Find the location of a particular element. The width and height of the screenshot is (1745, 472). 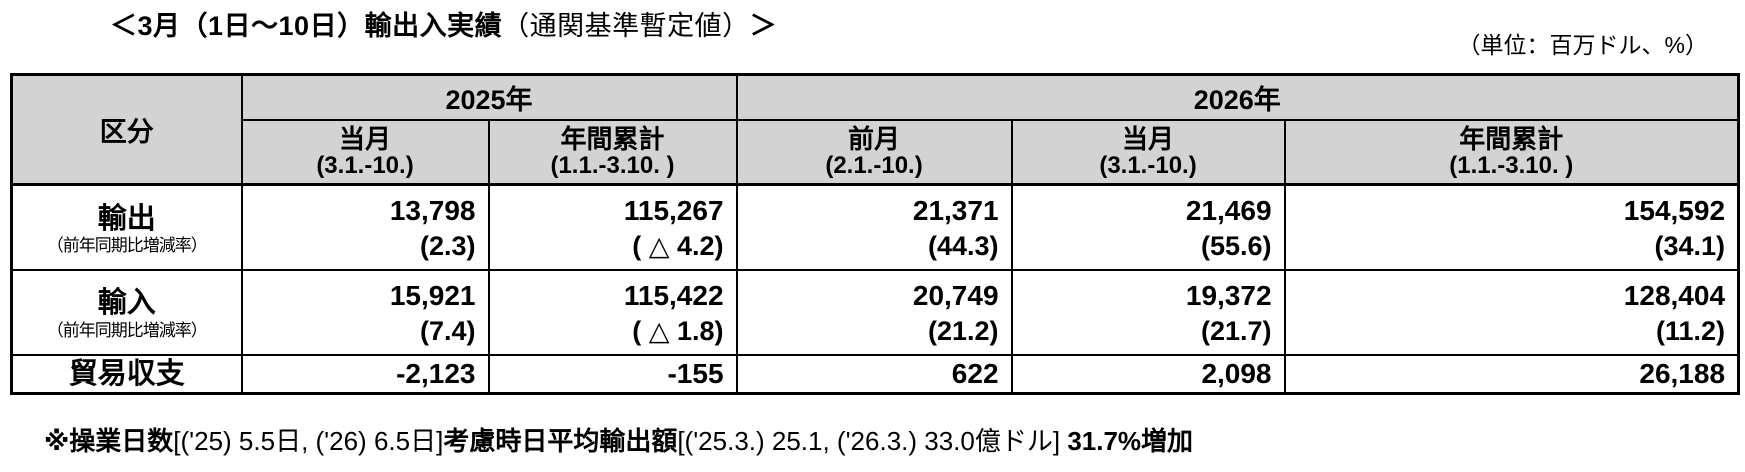

cell-balance-2026-current: 2,098 is located at coordinates (1148, 374).